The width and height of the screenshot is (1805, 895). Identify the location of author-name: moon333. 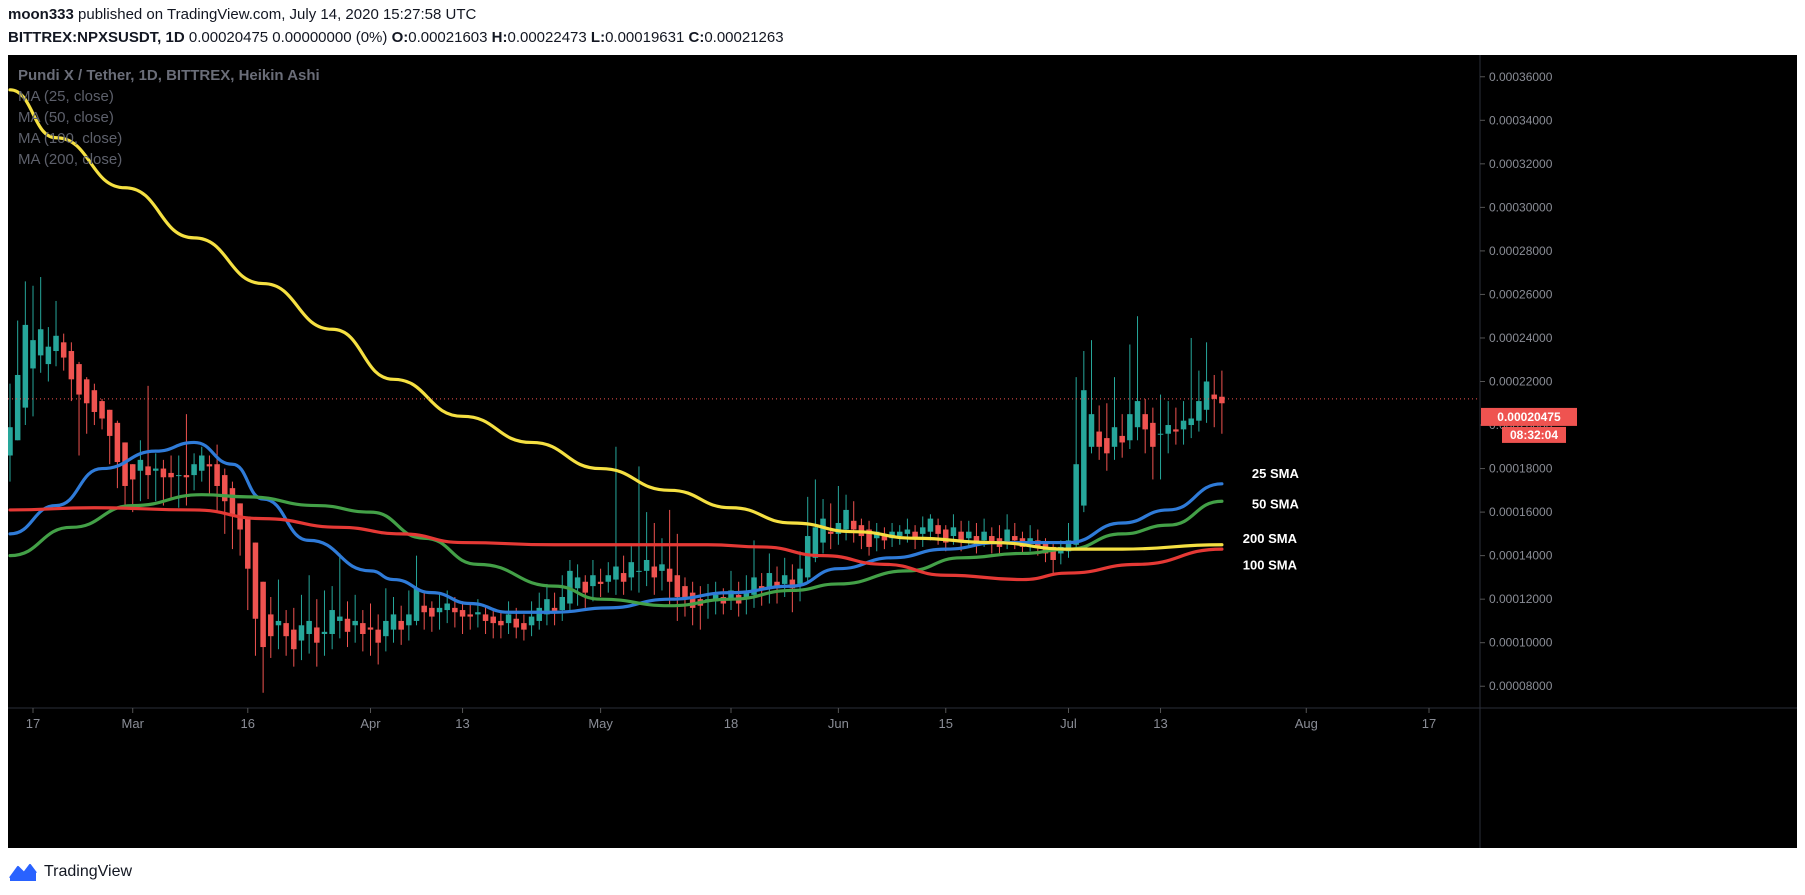
(41, 14).